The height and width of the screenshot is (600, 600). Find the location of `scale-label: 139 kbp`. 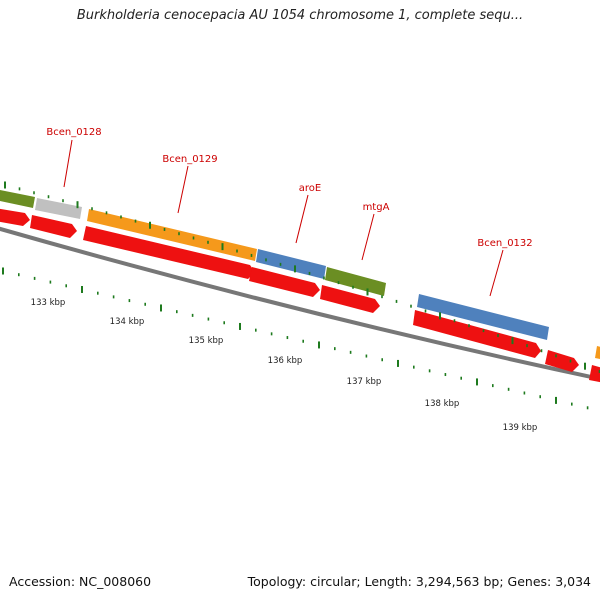

scale-label: 139 kbp is located at coordinates (520, 428).